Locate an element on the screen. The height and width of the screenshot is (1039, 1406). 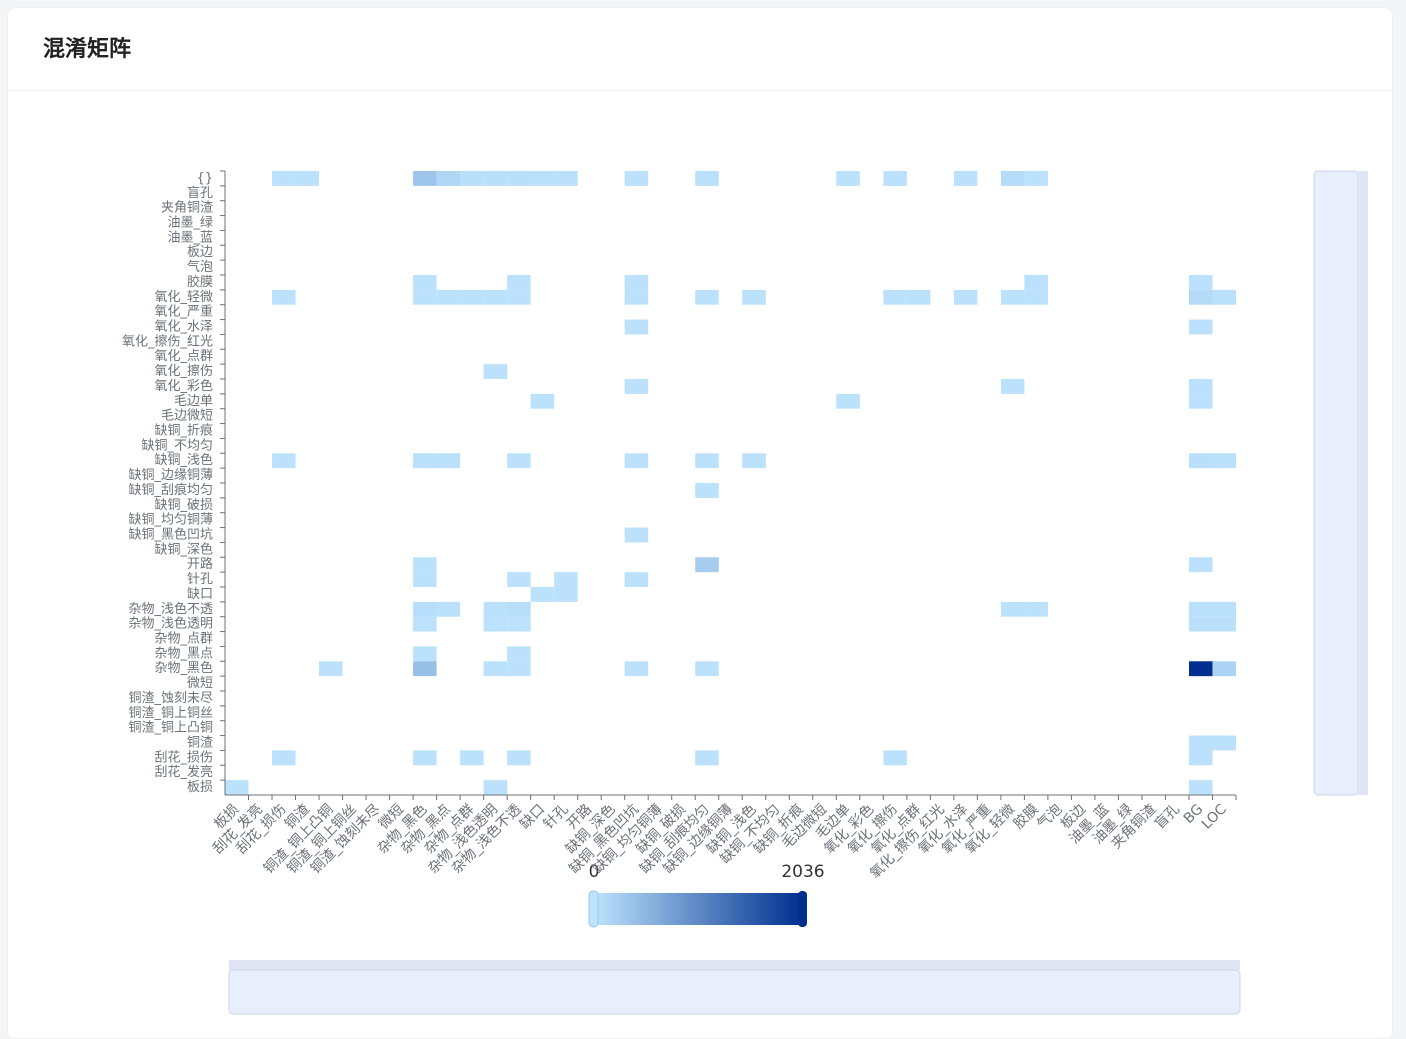
y-tick-label: 缺铜_浅色 is located at coordinates (183, 460).